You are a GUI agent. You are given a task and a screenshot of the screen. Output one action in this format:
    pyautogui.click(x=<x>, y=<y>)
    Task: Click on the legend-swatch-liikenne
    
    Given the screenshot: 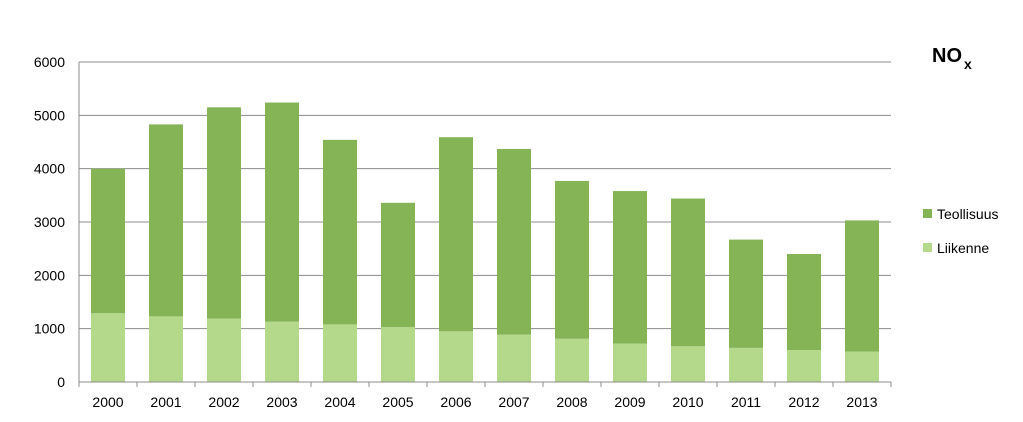 What is the action you would take?
    pyautogui.click(x=927, y=247)
    